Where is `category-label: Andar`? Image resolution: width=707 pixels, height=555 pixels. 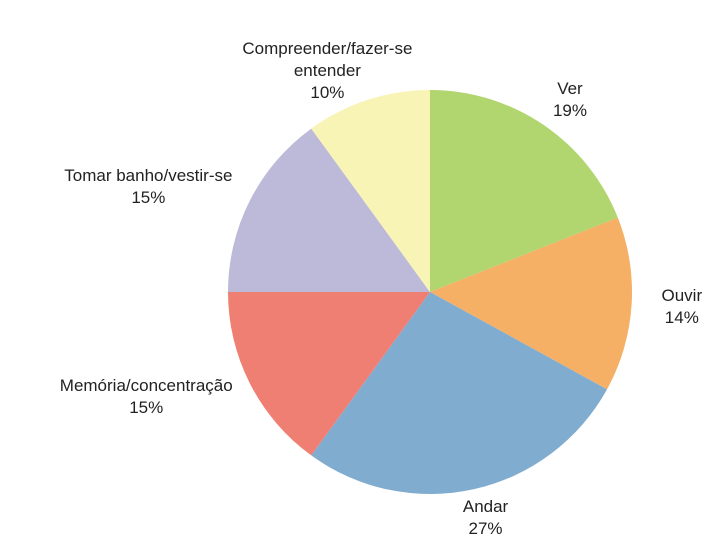
category-label: Andar is located at coordinates (485, 507).